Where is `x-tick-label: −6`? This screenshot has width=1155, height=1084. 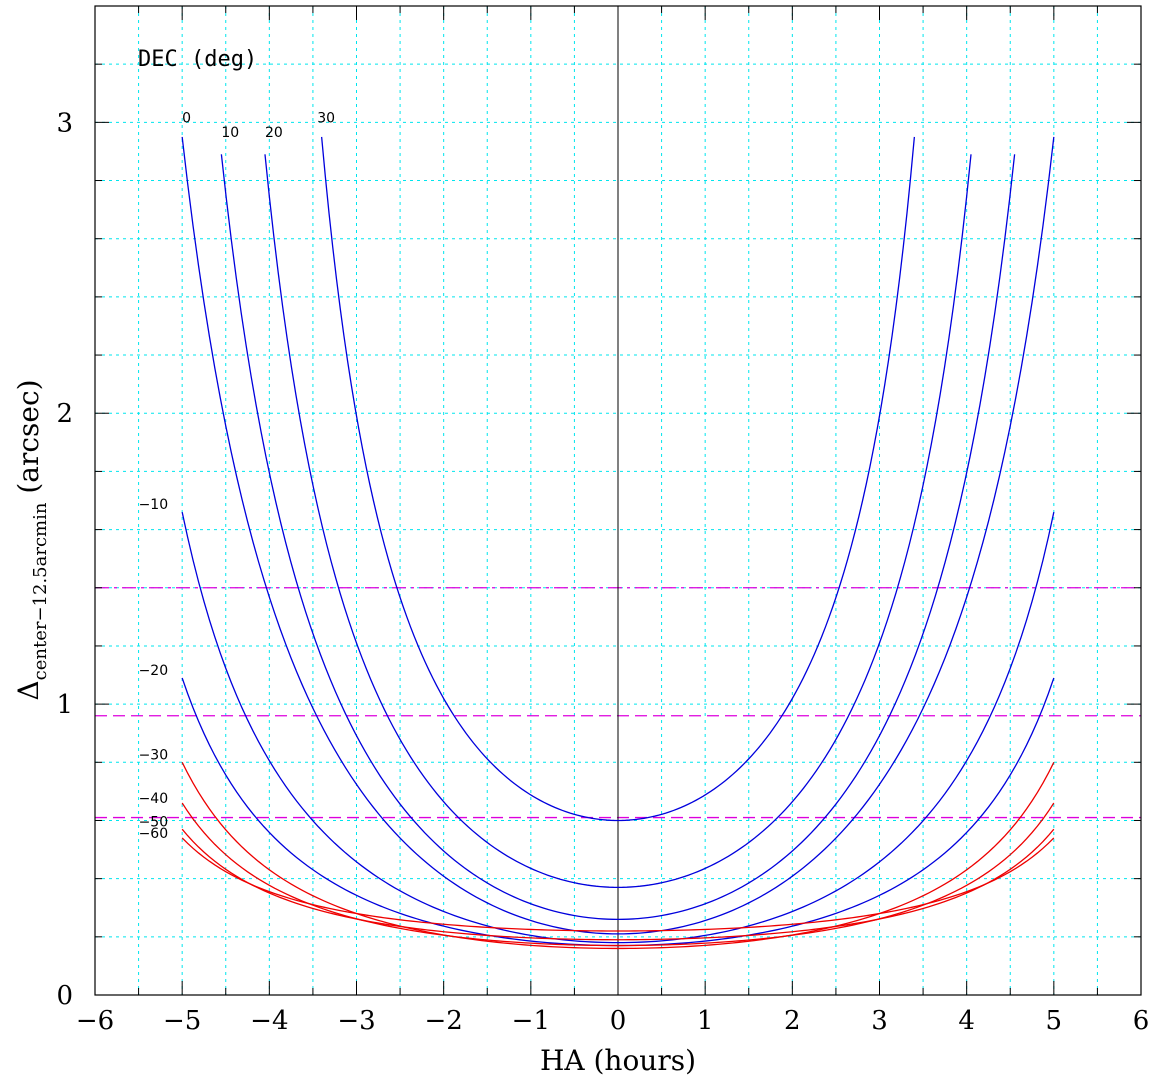 x-tick-label: −6 is located at coordinates (95, 1021).